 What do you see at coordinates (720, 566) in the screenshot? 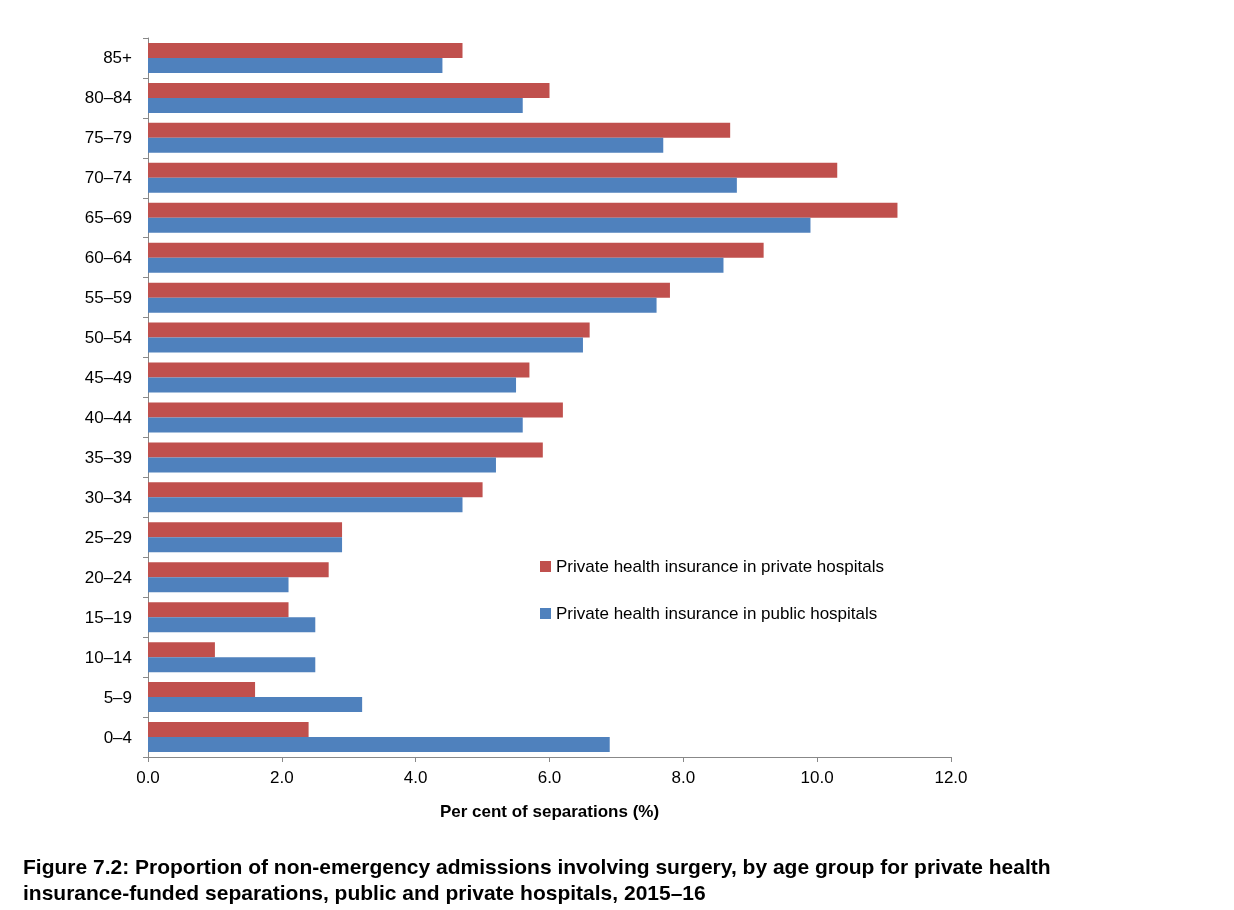
I see `legend-label: Private health insurance in private hospitals` at bounding box center [720, 566].